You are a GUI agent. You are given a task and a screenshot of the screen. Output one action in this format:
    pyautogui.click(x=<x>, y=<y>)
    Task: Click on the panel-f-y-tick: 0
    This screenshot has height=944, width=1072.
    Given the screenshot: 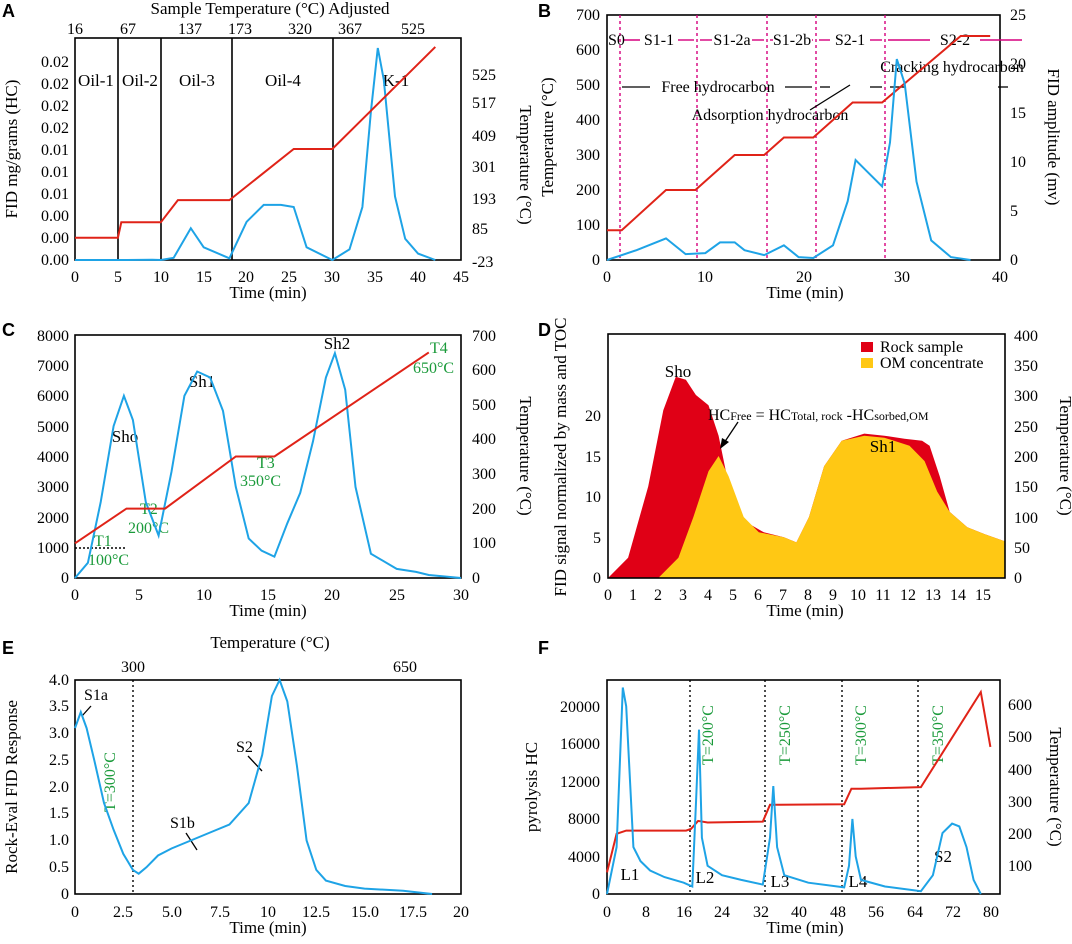 What is the action you would take?
    pyautogui.click(x=596, y=894)
    